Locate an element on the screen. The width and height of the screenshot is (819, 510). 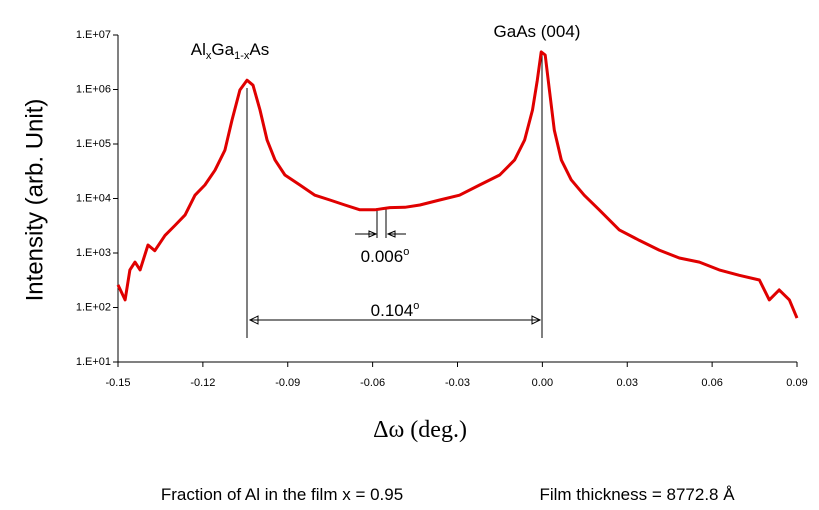
x-tick-label: -0.12 is located at coordinates (202, 383).